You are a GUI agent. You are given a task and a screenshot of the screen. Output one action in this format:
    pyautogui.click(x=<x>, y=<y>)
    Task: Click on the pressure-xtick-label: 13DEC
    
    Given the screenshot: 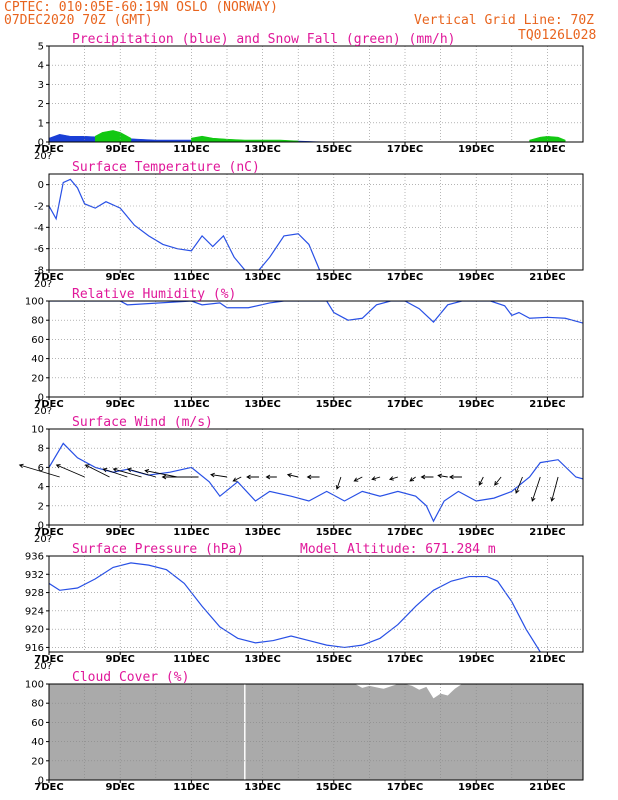 What is the action you would take?
    pyautogui.click(x=262, y=659)
    